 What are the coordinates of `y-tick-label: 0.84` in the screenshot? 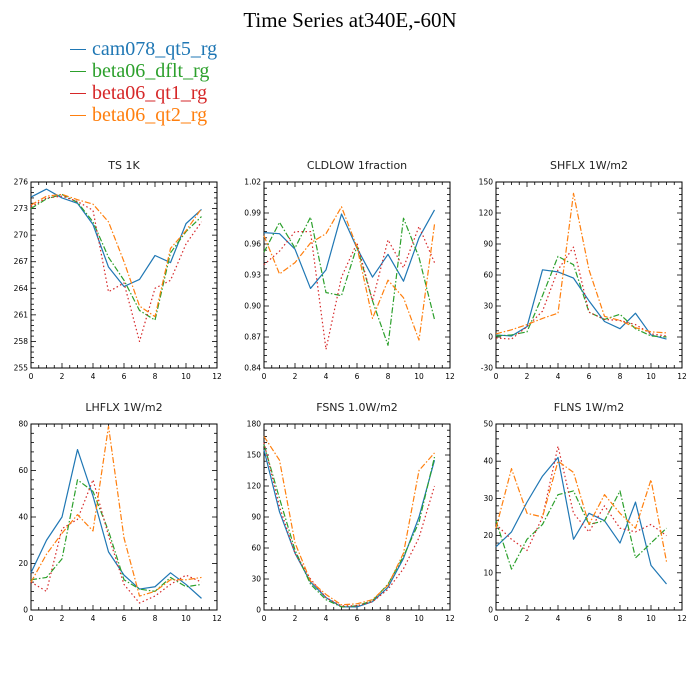 It's located at (252, 368).